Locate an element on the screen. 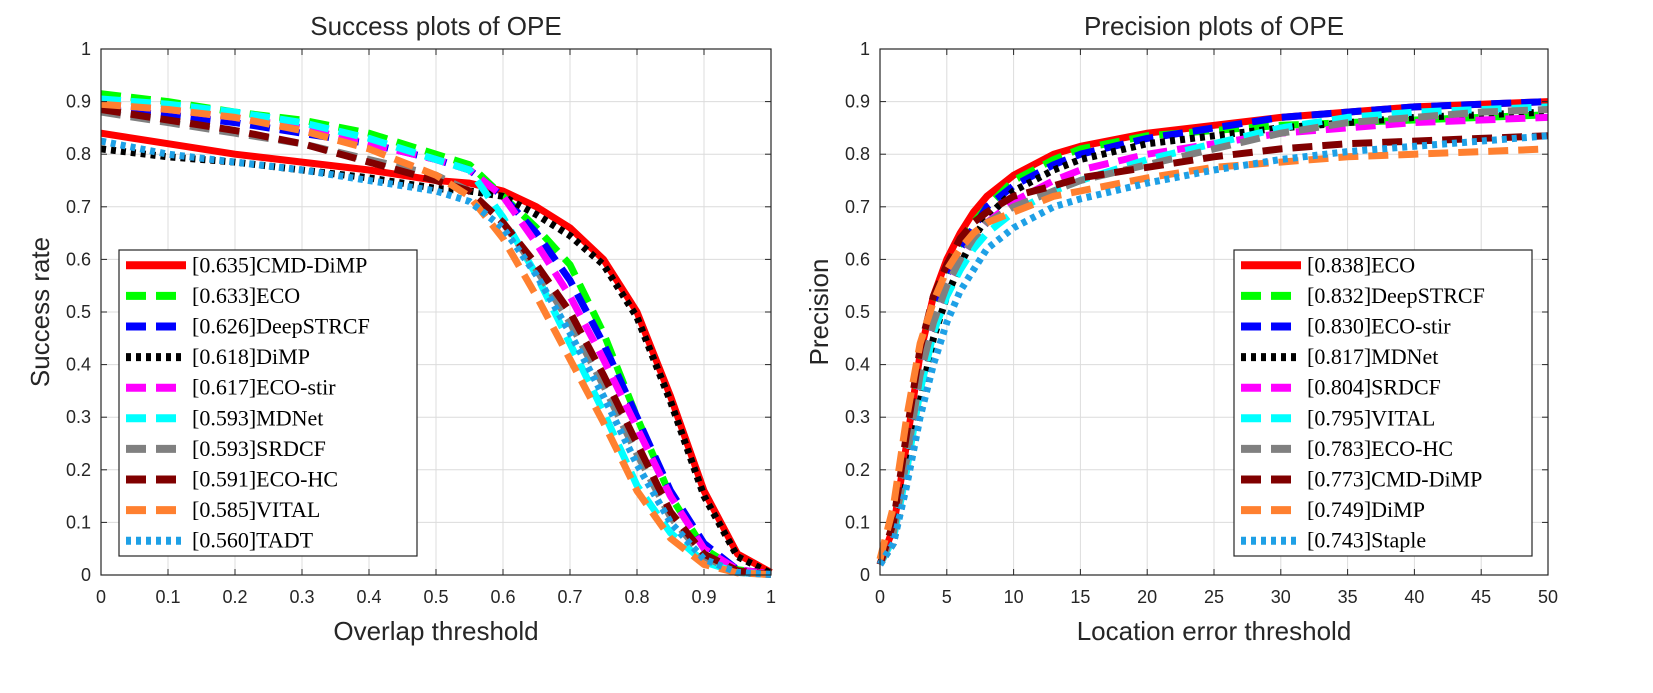  x-tick-label: 0.4 is located at coordinates (368, 597).